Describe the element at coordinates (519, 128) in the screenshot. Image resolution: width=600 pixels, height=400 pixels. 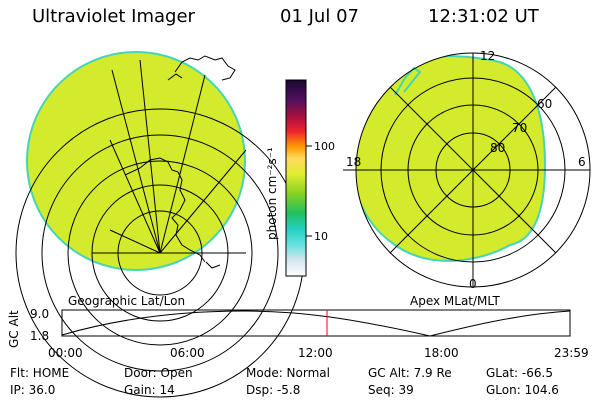
I see `lat-label-70: 70` at that location.